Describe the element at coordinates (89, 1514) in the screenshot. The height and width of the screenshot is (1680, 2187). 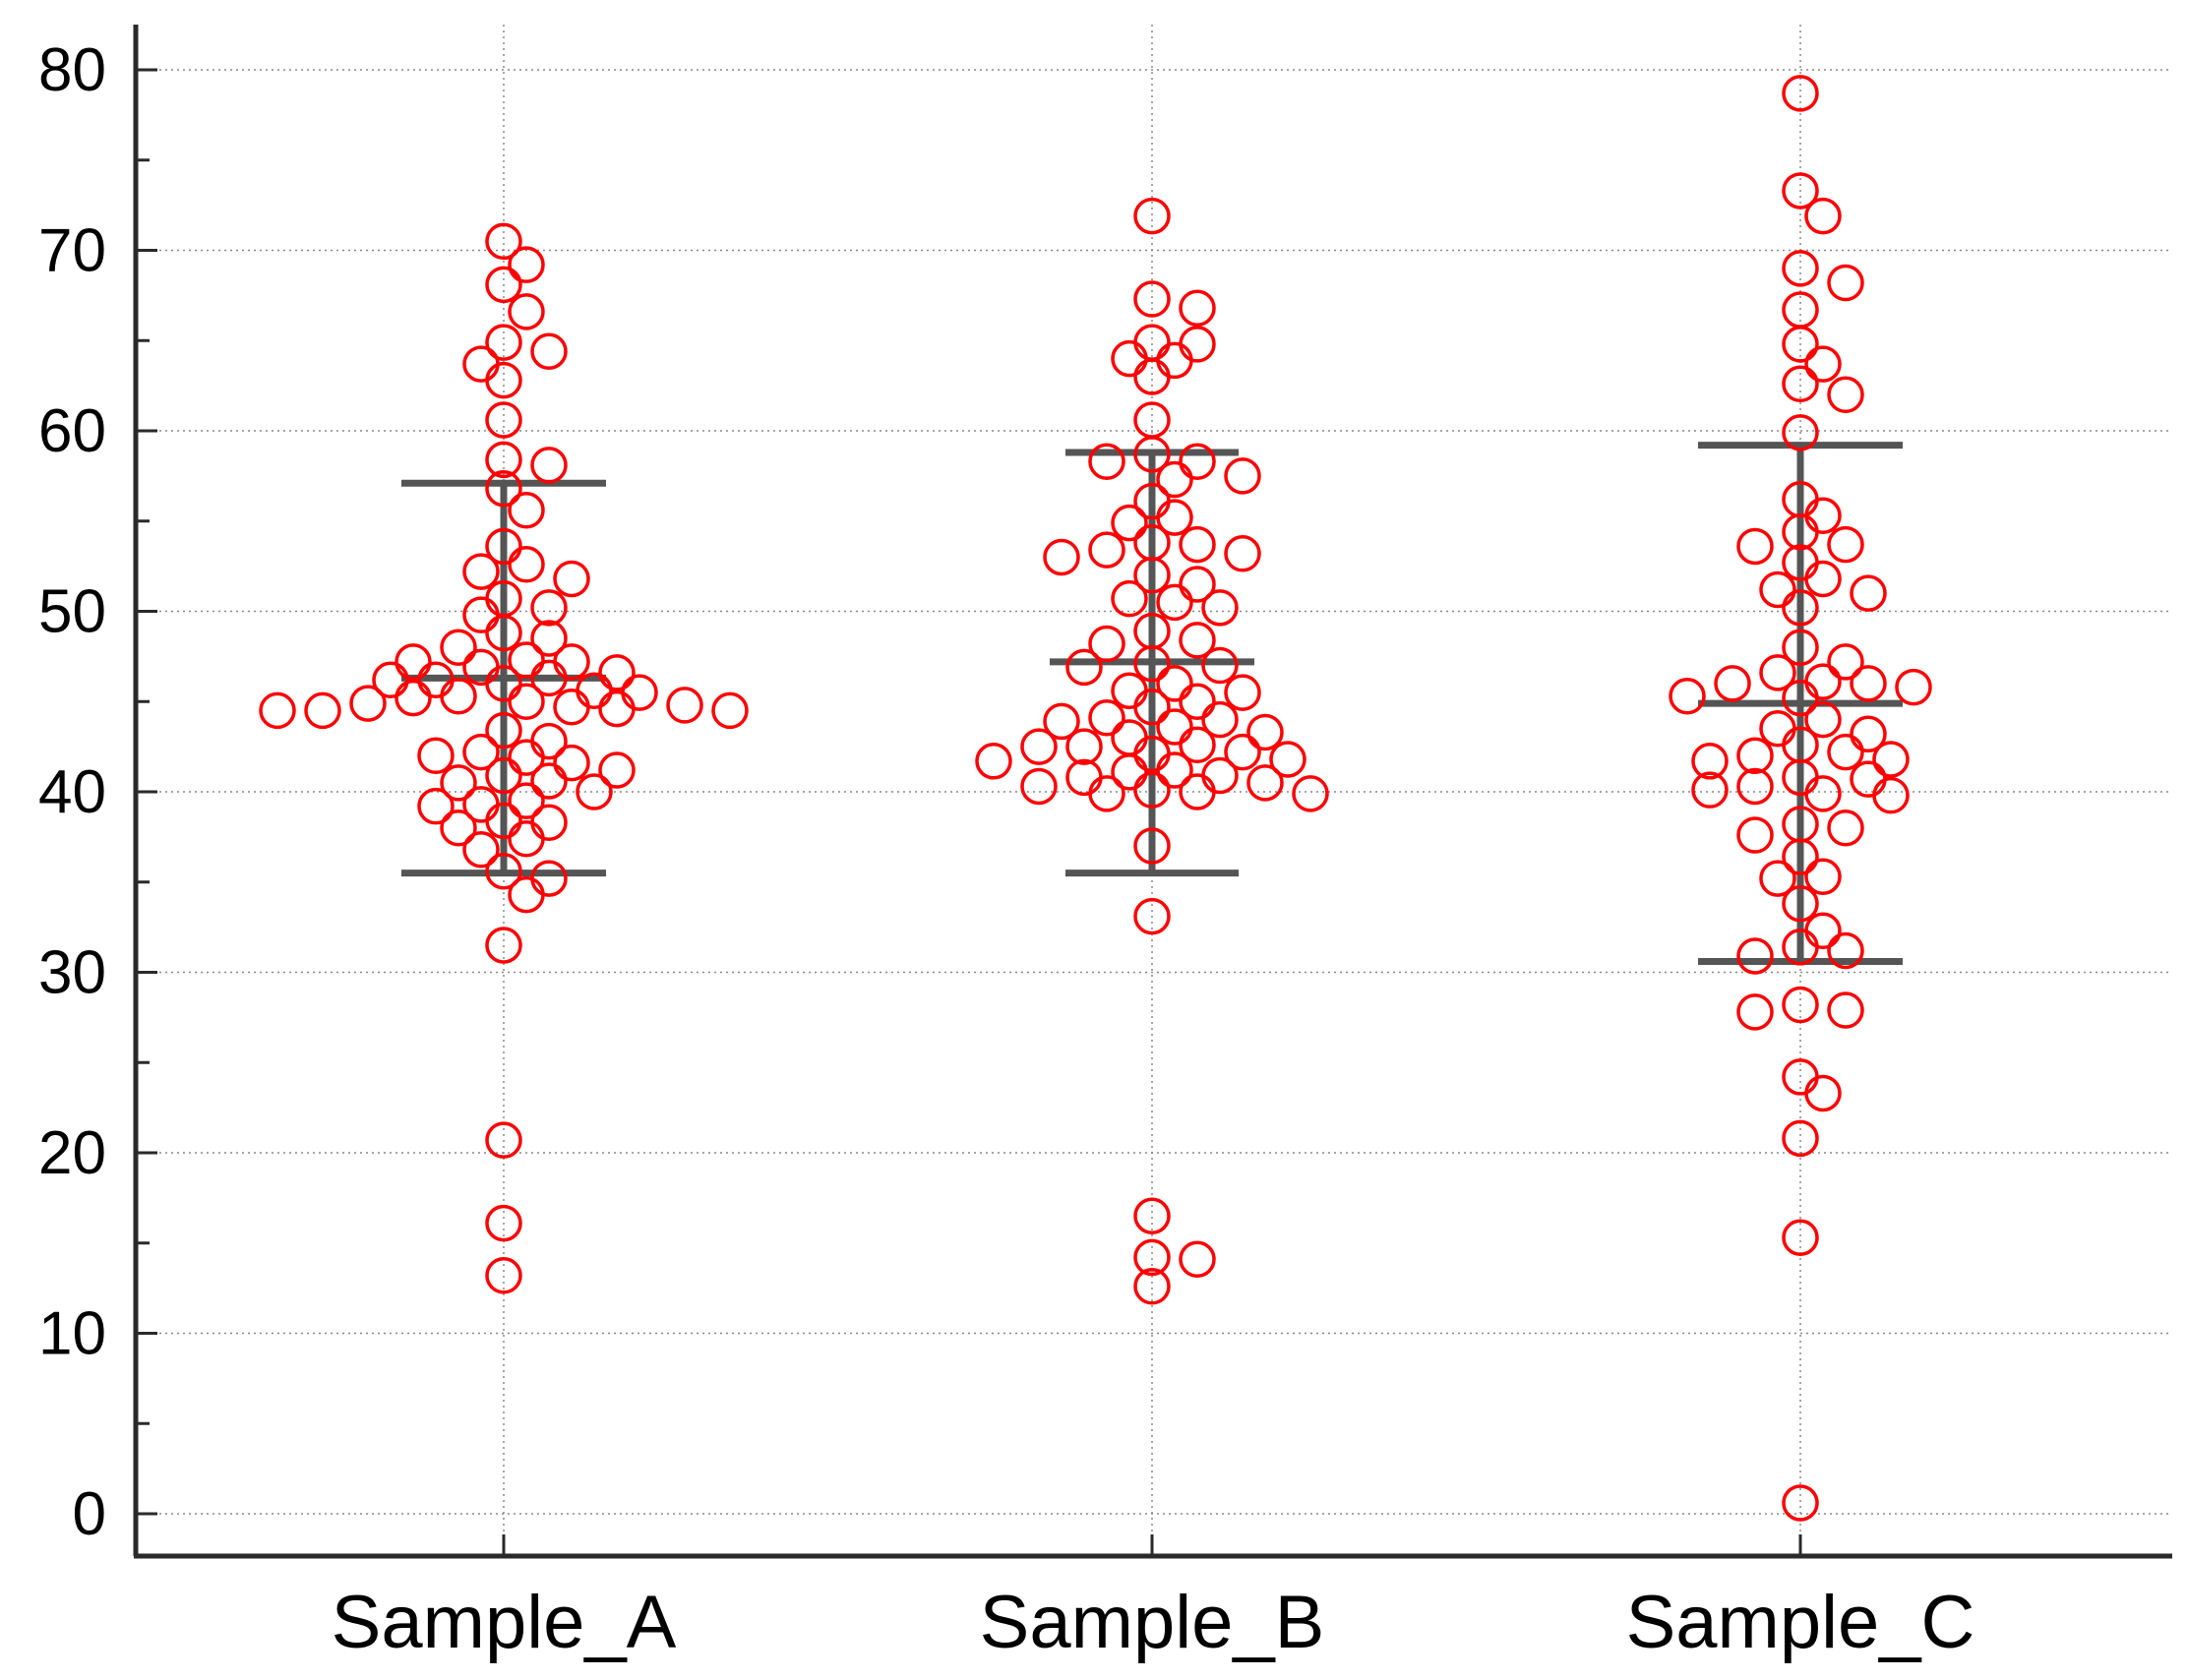
I see `y-tick-label-0: 0` at that location.